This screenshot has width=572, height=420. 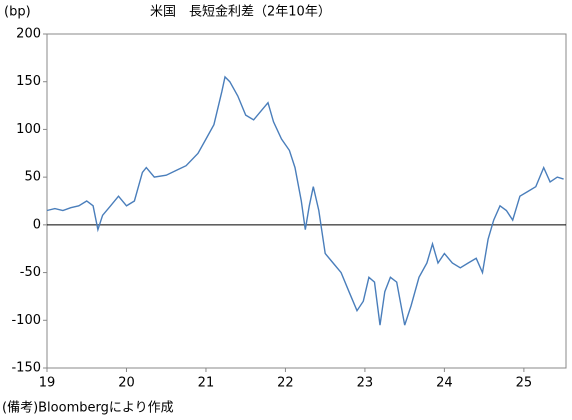 I want to click on y-tick-label: 200, so click(x=28, y=34).